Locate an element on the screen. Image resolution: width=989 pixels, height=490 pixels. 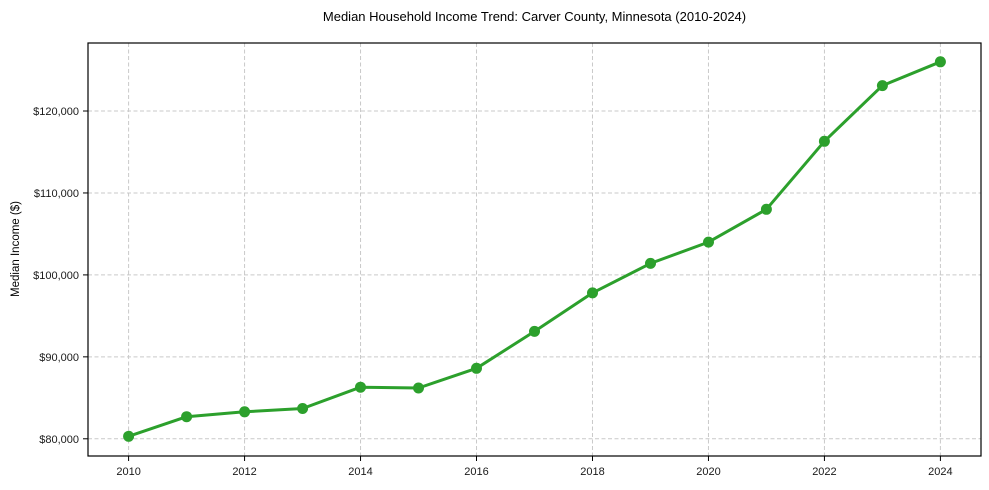
data-point-2011 is located at coordinates (187, 417).